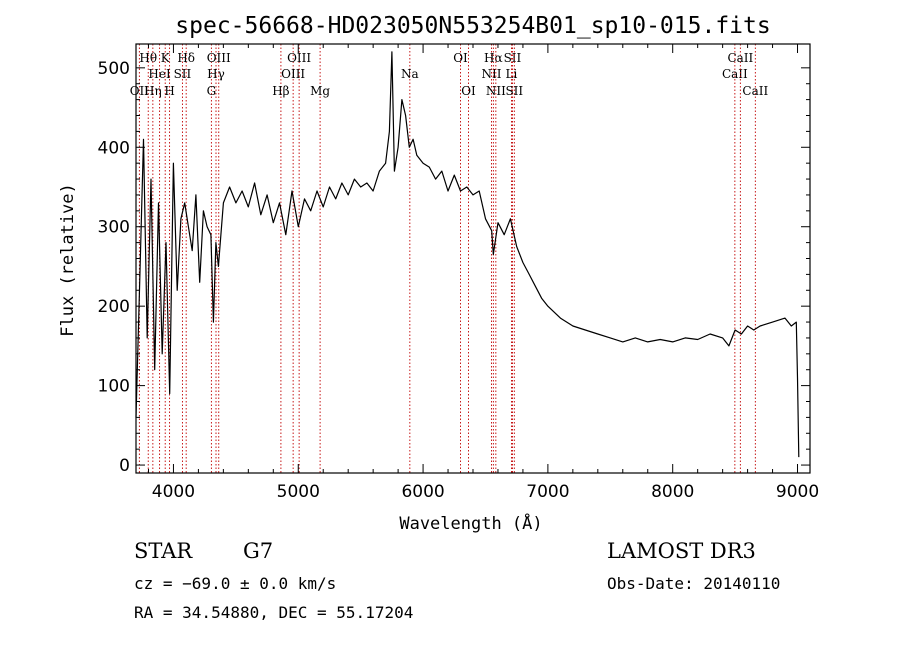 The width and height of the screenshot is (900, 649). Describe the element at coordinates (153, 91) in the screenshot. I see `spectral-line-label: Hη` at that location.